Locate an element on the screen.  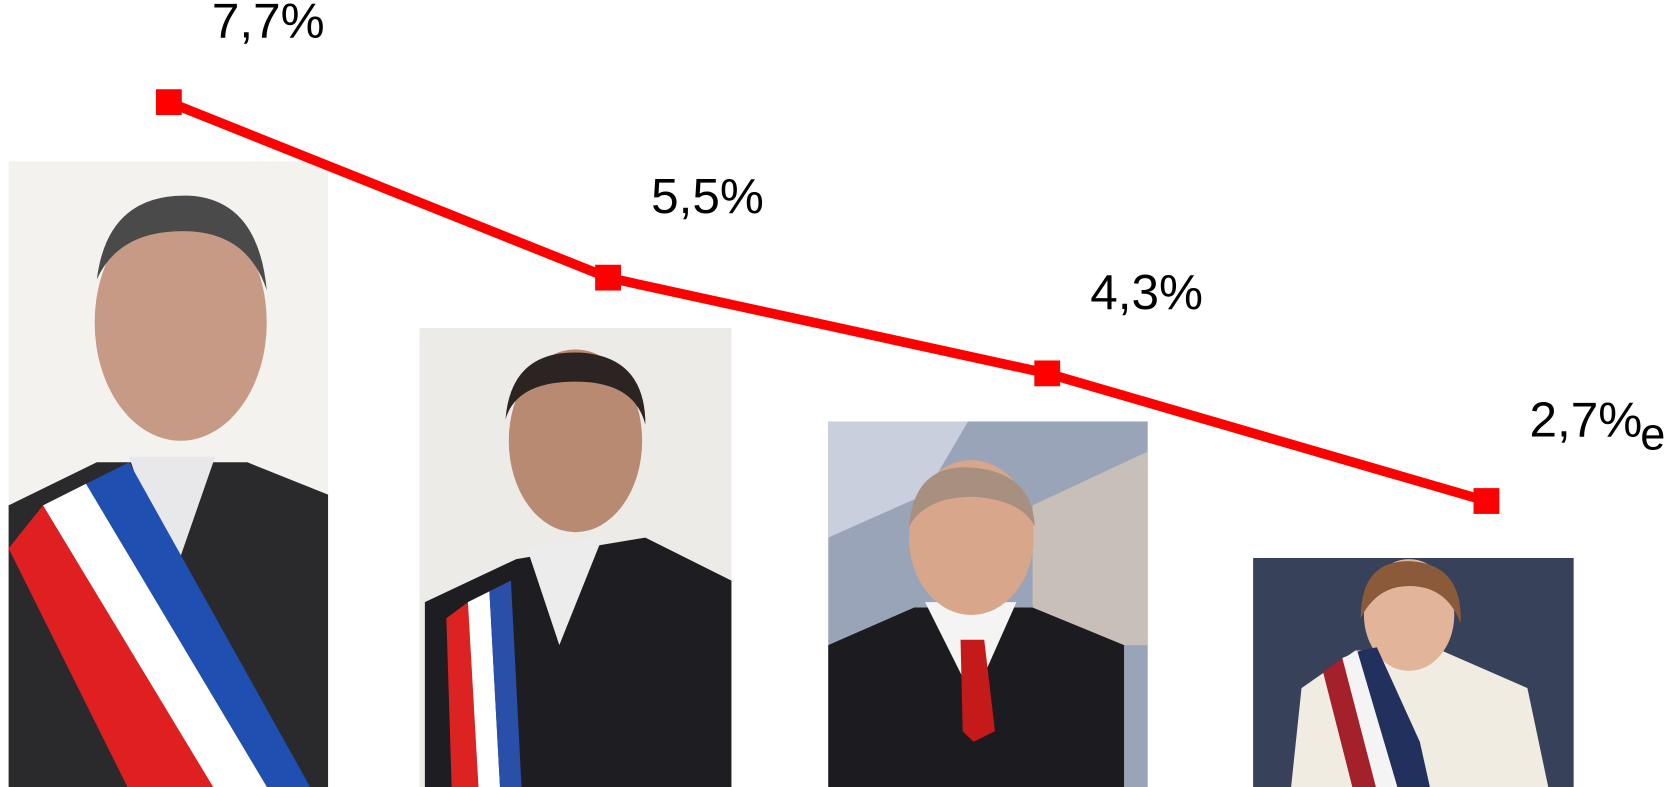
data-label: 4,3% is located at coordinates (1146, 292).